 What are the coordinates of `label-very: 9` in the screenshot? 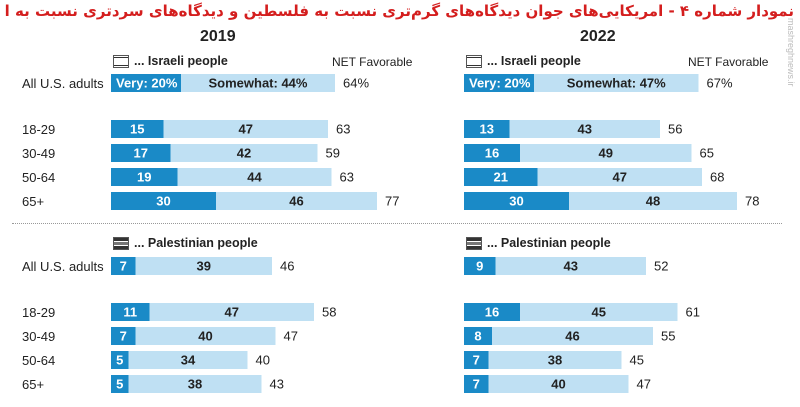 It's located at (479, 266).